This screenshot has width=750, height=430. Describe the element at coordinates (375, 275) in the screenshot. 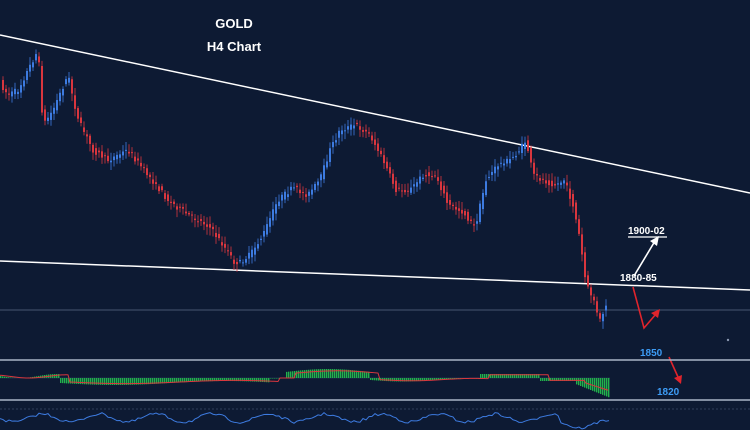

I see `lower-trendline` at that location.